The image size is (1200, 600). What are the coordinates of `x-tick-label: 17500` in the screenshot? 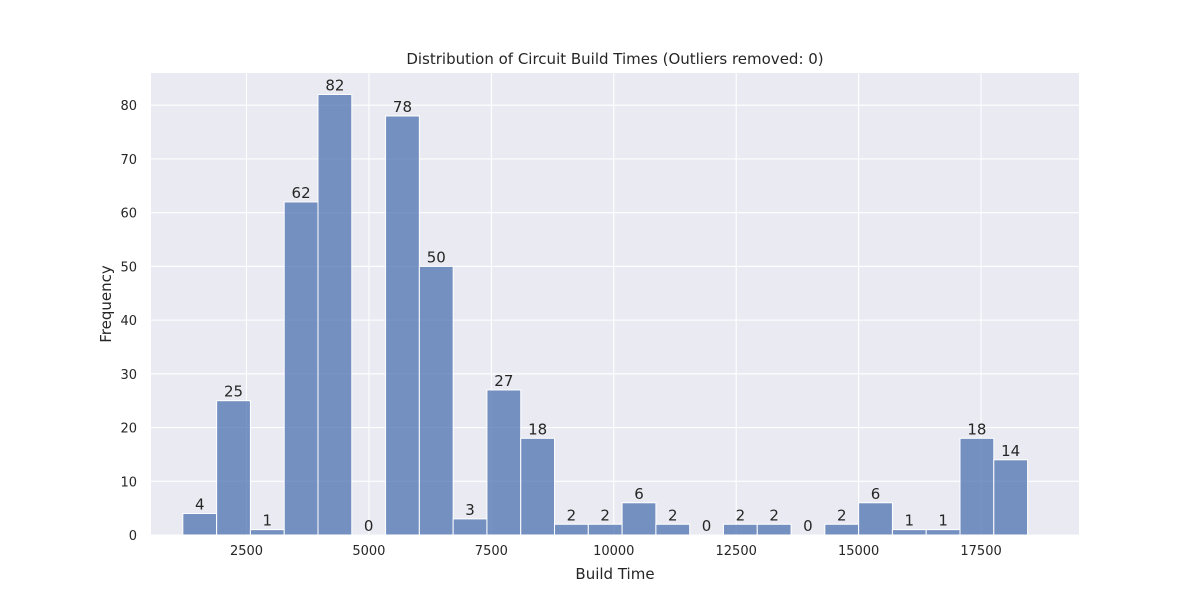 It's located at (980, 551).